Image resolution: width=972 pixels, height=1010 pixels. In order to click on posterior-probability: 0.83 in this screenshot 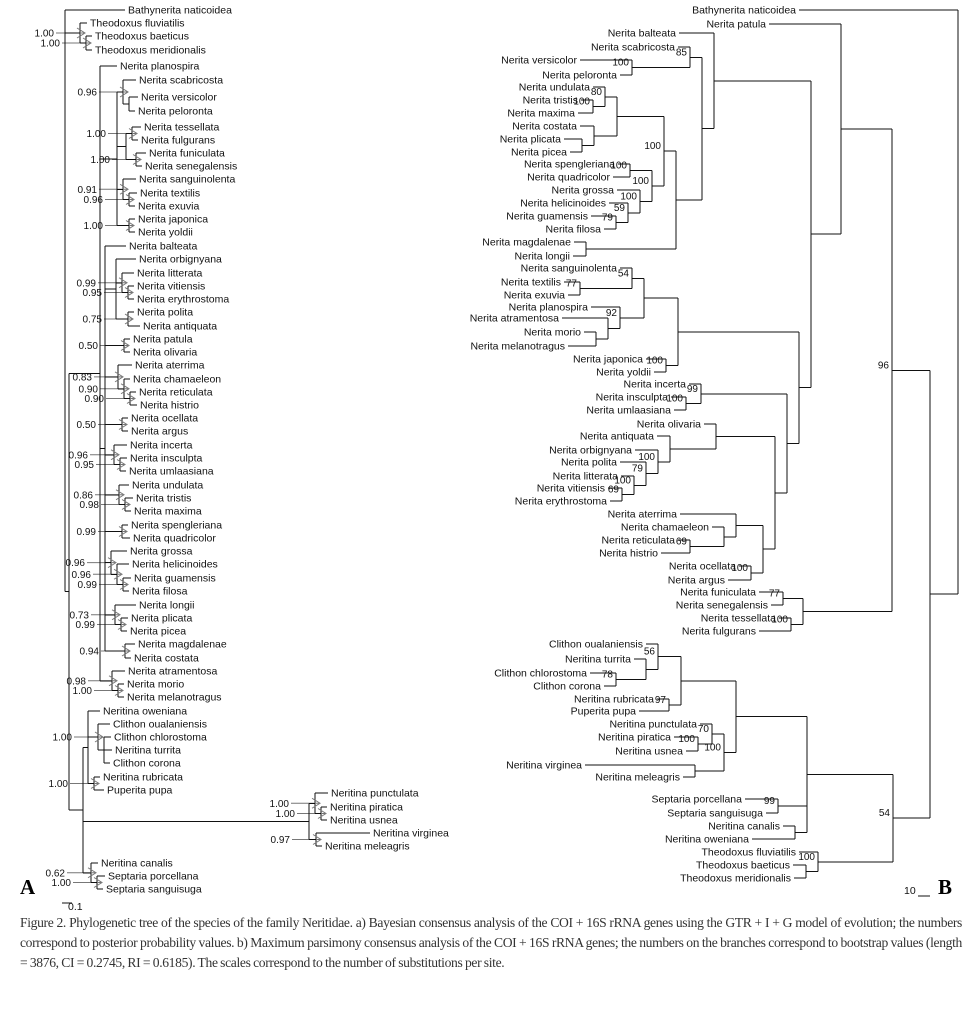, I will do `click(83, 377)`.